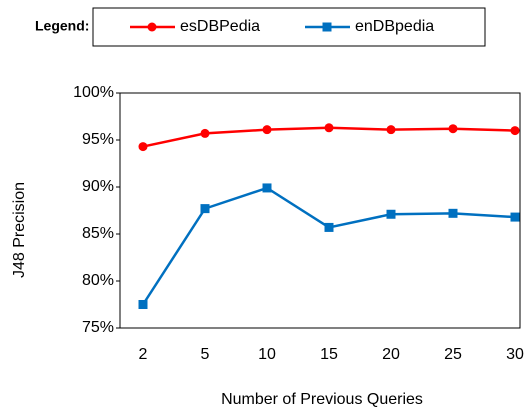 This screenshot has width=528, height=419. Describe the element at coordinates (98, 186) in the screenshot. I see `y-tick-label: 90%` at that location.